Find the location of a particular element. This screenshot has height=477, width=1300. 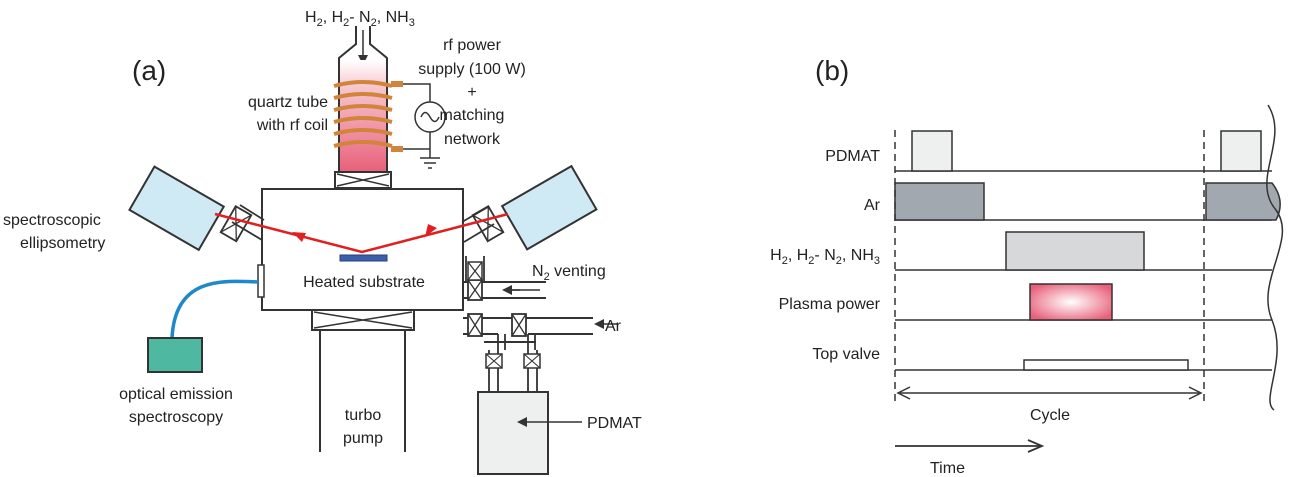

top-valve is located at coordinates (363, 180).